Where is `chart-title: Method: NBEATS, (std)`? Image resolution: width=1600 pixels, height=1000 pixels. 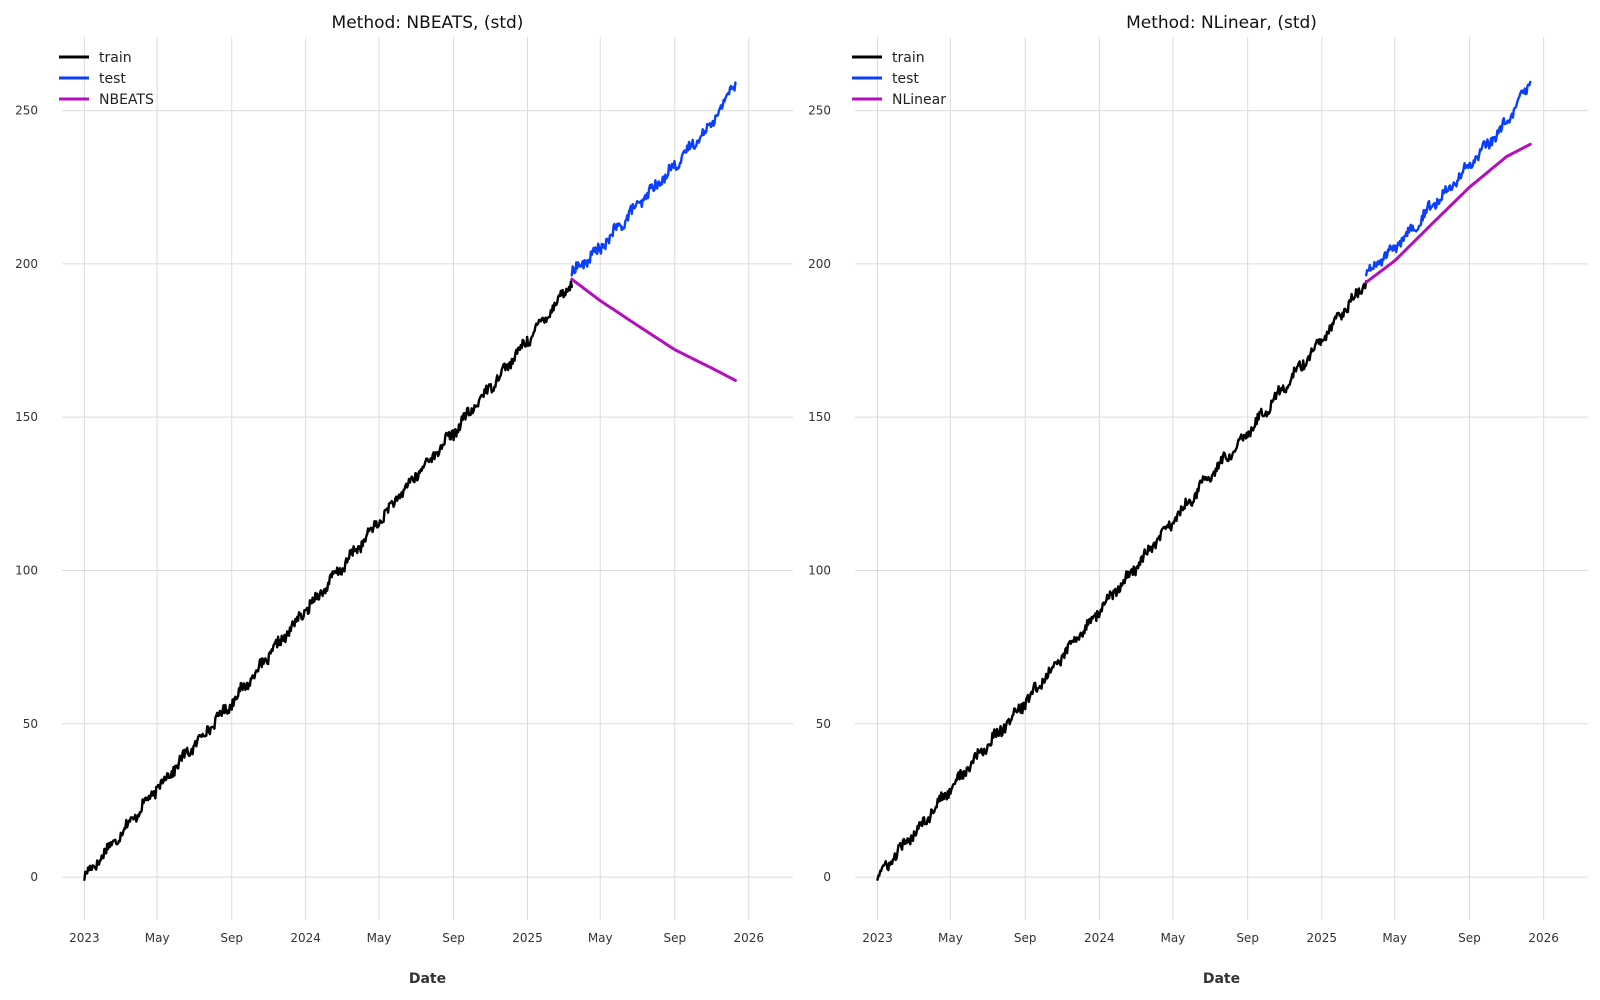 chart-title: Method: NBEATS, (std) is located at coordinates (428, 23).